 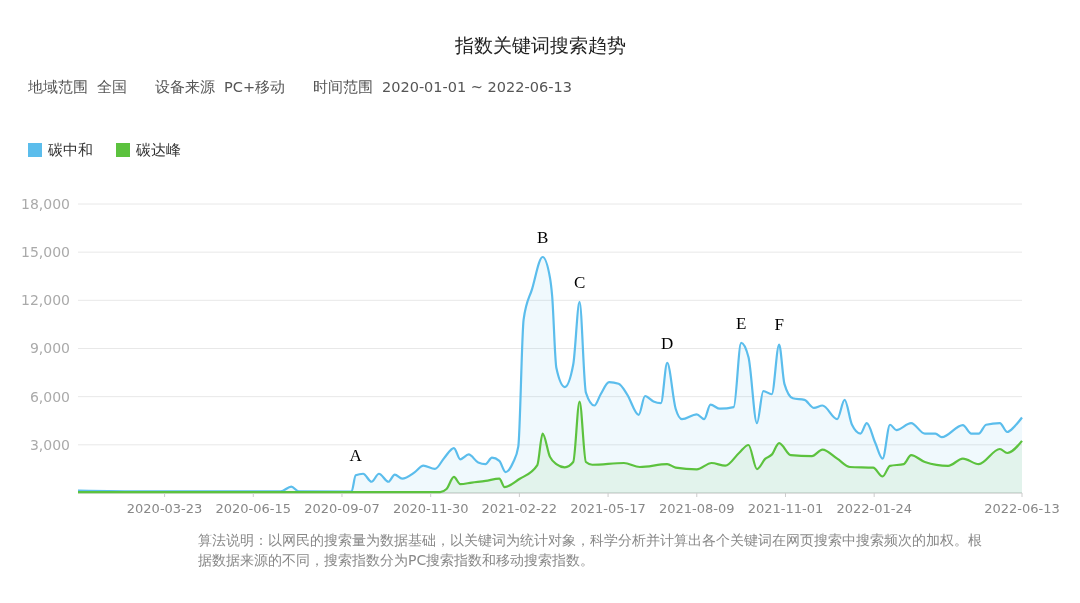 What do you see at coordinates (667, 343) in the screenshot?
I see `annotation: D` at bounding box center [667, 343].